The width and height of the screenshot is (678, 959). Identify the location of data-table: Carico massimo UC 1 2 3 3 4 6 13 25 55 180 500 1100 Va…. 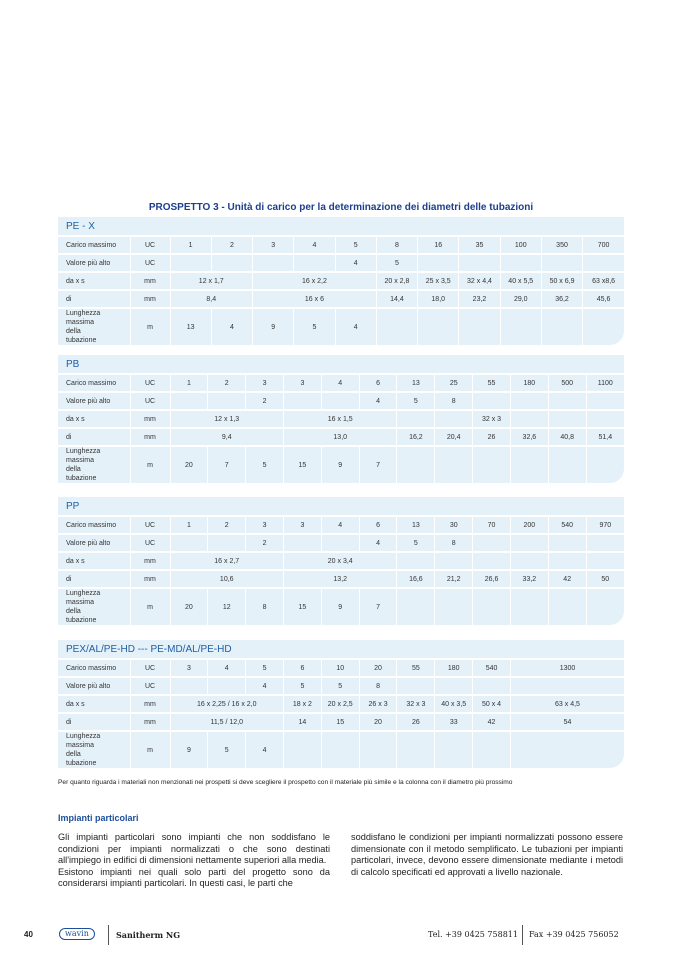
(341, 428).